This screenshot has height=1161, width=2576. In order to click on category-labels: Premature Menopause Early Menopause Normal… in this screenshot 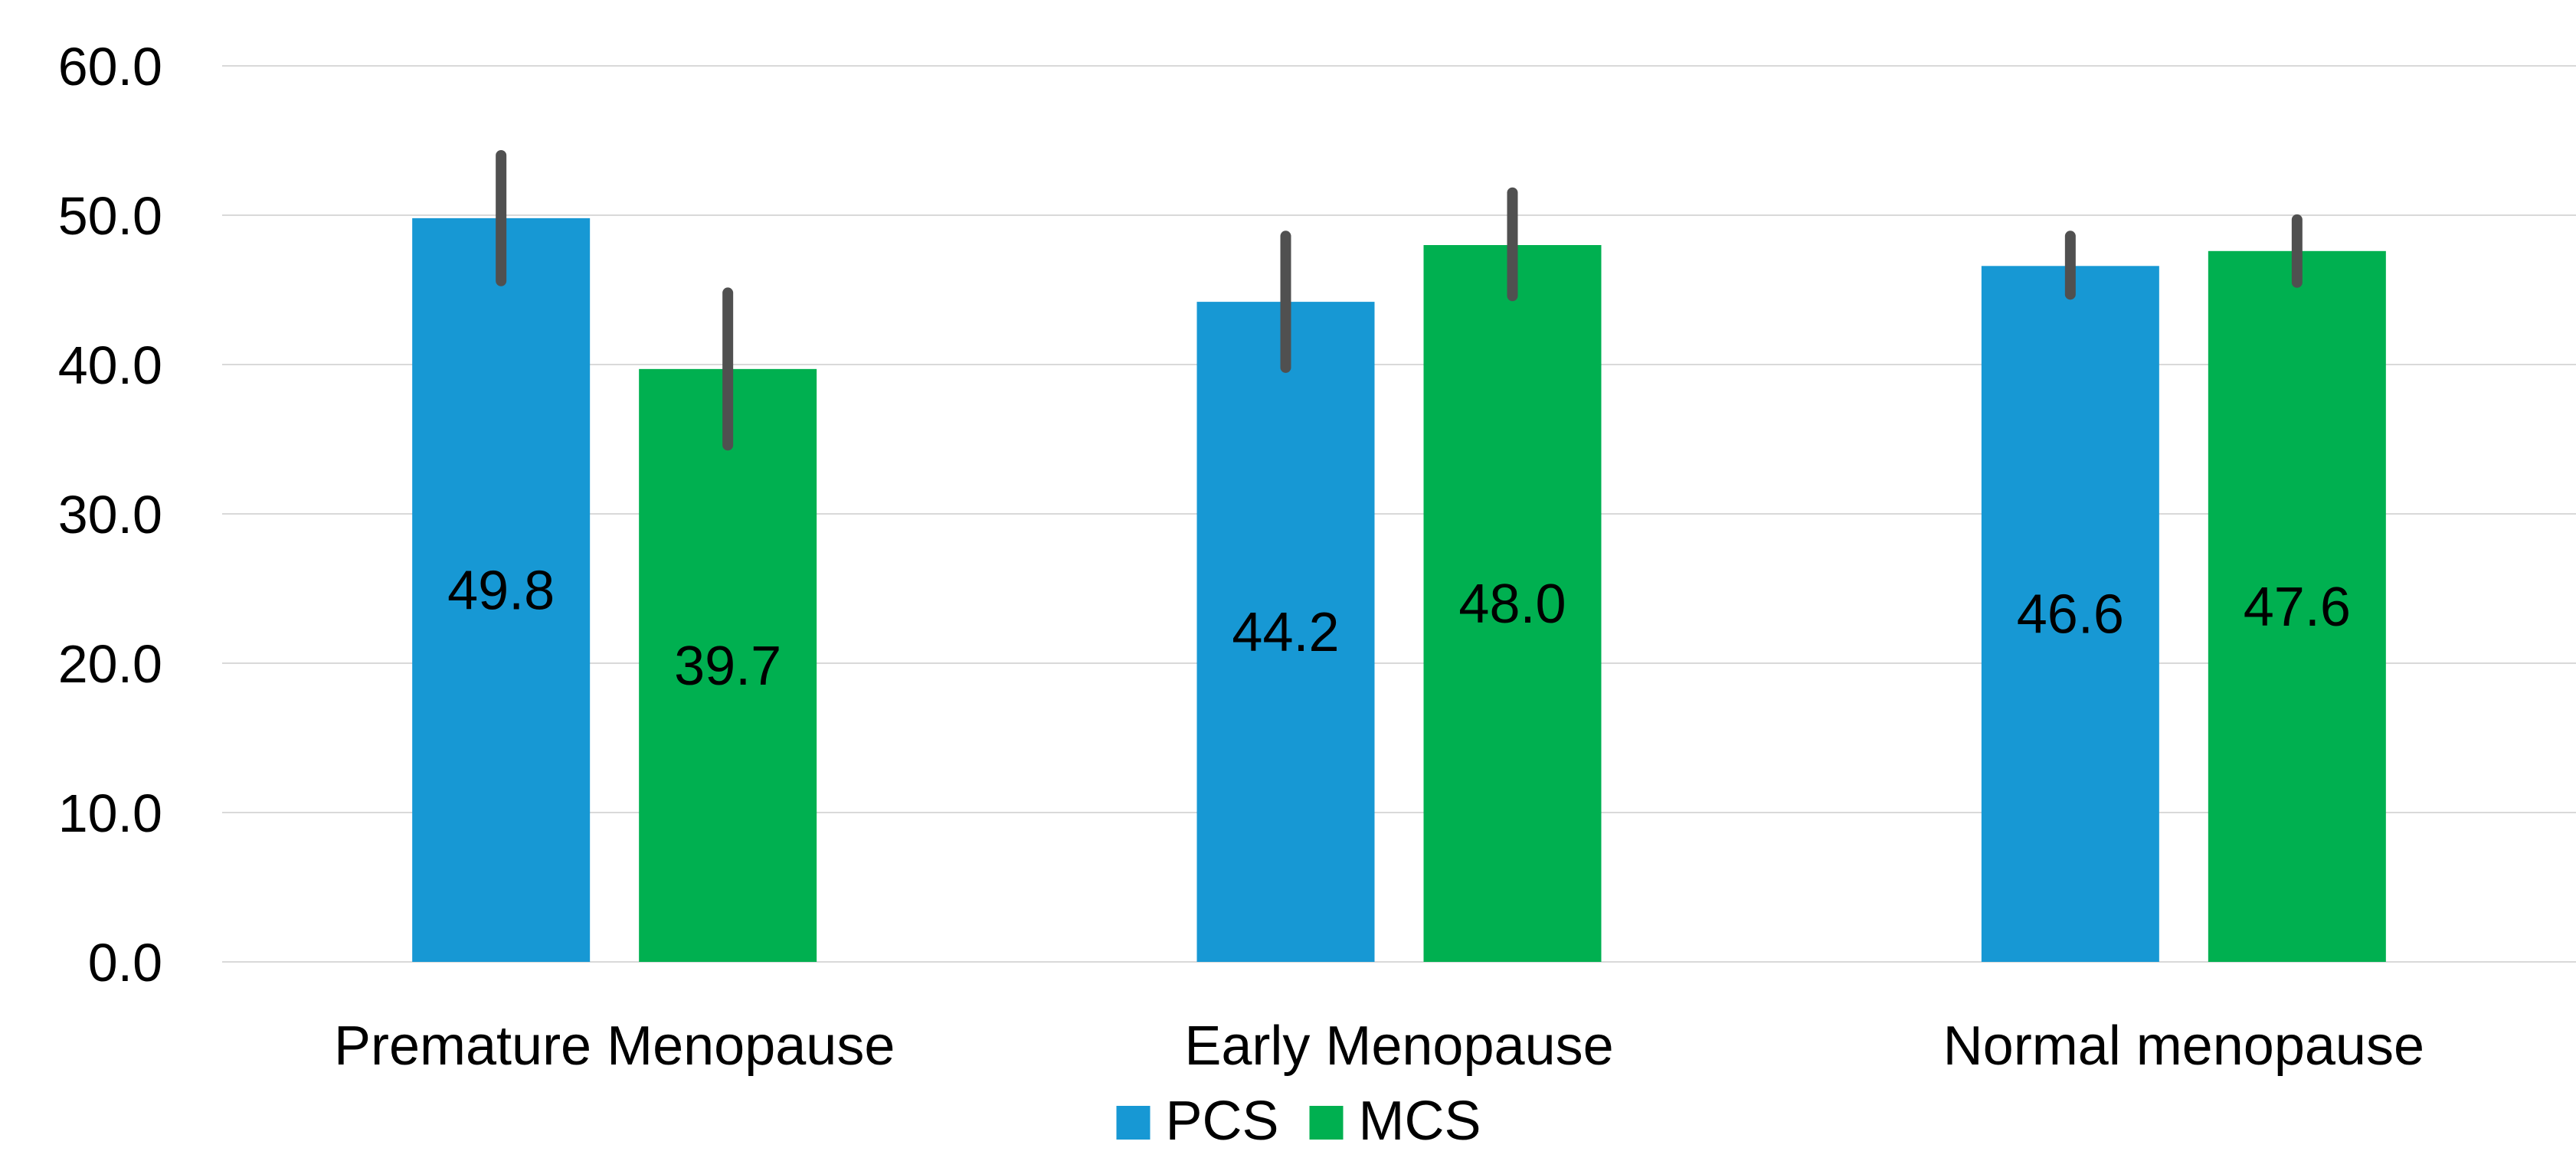, I will do `click(1379, 1046)`.